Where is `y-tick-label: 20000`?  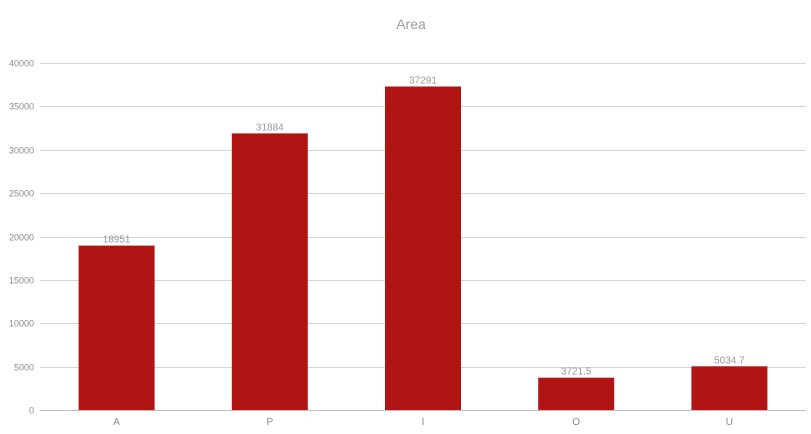
y-tick-label: 20000 is located at coordinates (21, 238).